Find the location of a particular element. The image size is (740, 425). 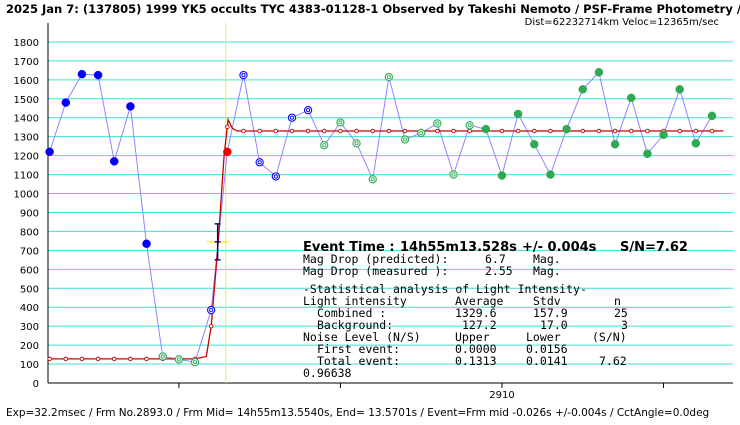

y-tick-label: 700 is located at coordinates (29, 251).